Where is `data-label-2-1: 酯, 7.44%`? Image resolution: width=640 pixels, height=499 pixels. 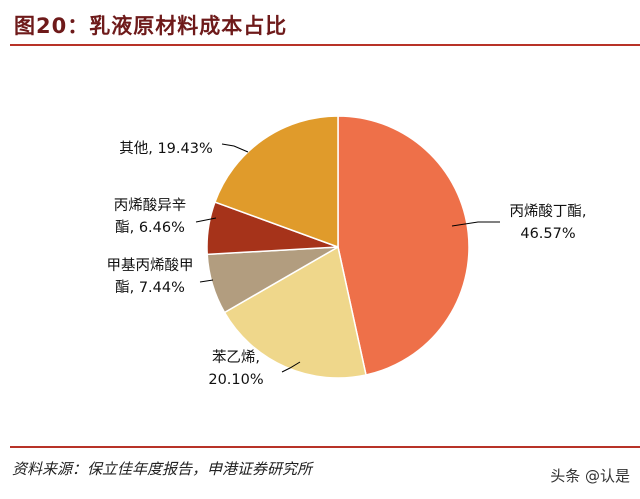
data-label-2-1: 酯, 7.44% is located at coordinates (150, 287).